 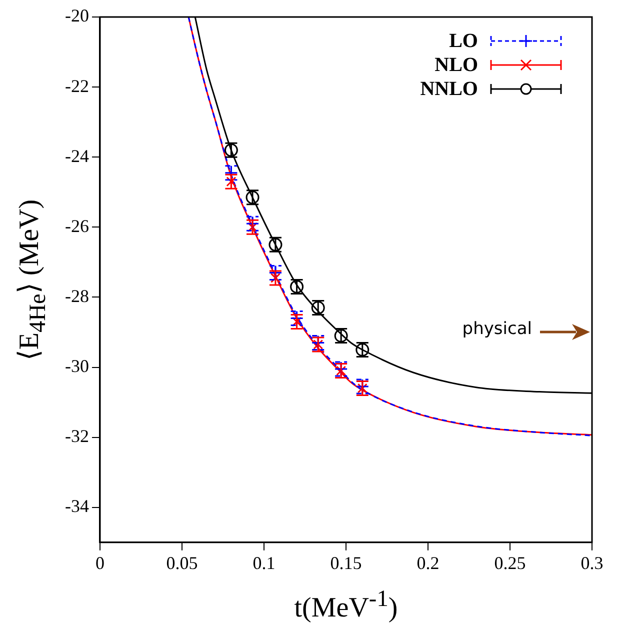 I want to click on y-tick-label: -24, so click(x=76, y=156).